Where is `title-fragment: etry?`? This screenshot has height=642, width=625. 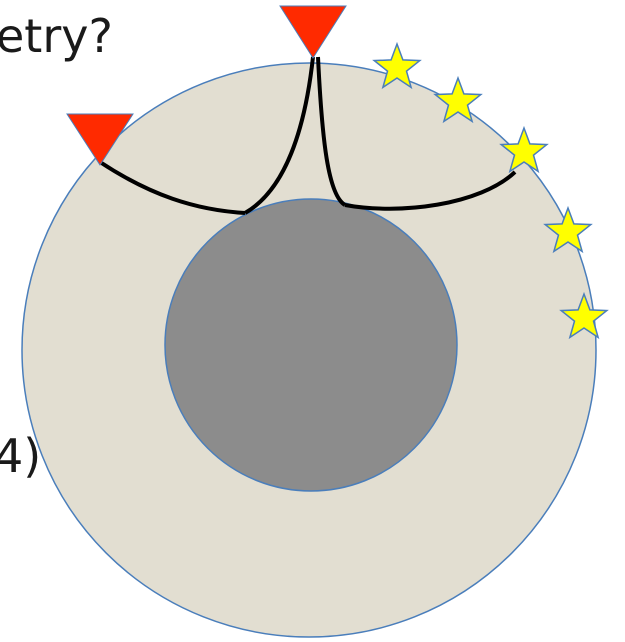 title-fragment: etry? is located at coordinates (56, 36).